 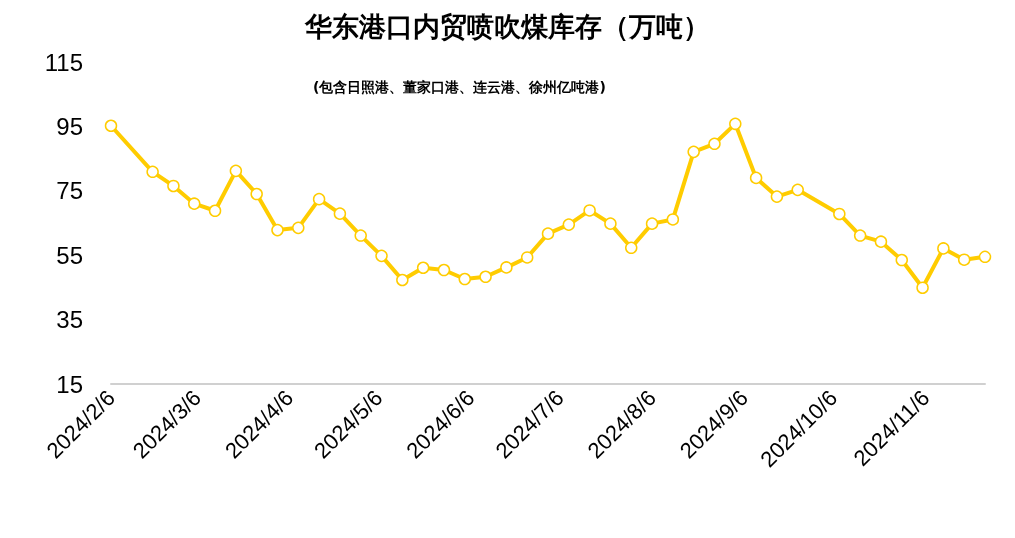 What do you see at coordinates (459, 87) in the screenshot?
I see `text: (包含日照港、董家口港、连云港、徐州亿吨港)` at bounding box center [459, 87].